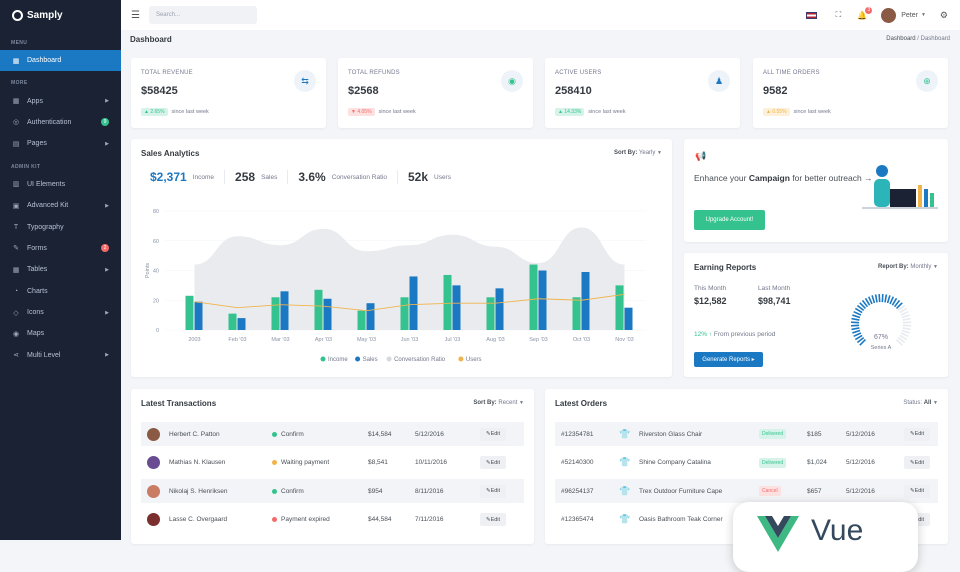 This screenshot has height=572, width=960. What do you see at coordinates (811, 15) in the screenshot?
I see `flag-icon` at bounding box center [811, 15].